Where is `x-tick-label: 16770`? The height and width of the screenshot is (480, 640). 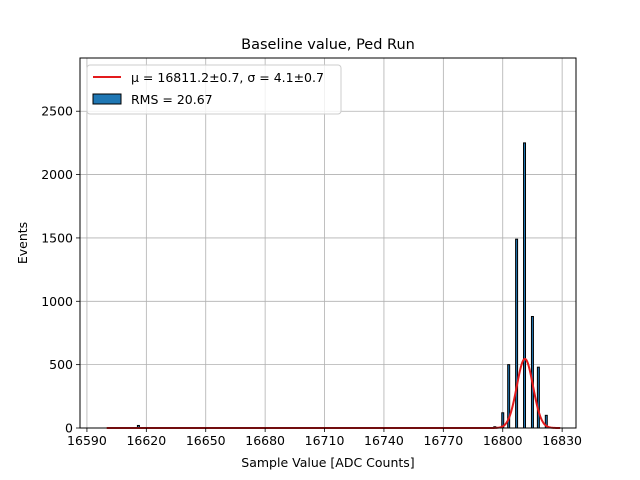
x-tick-label: 16770 is located at coordinates (443, 440).